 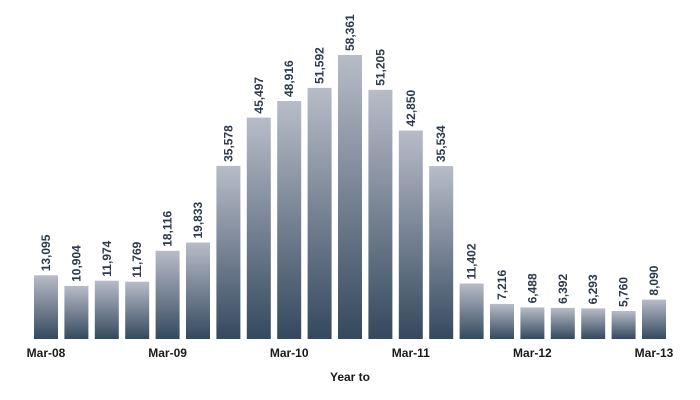 What do you see at coordinates (76, 263) in the screenshot?
I see `value-label-jun-08: 10,904` at bounding box center [76, 263].